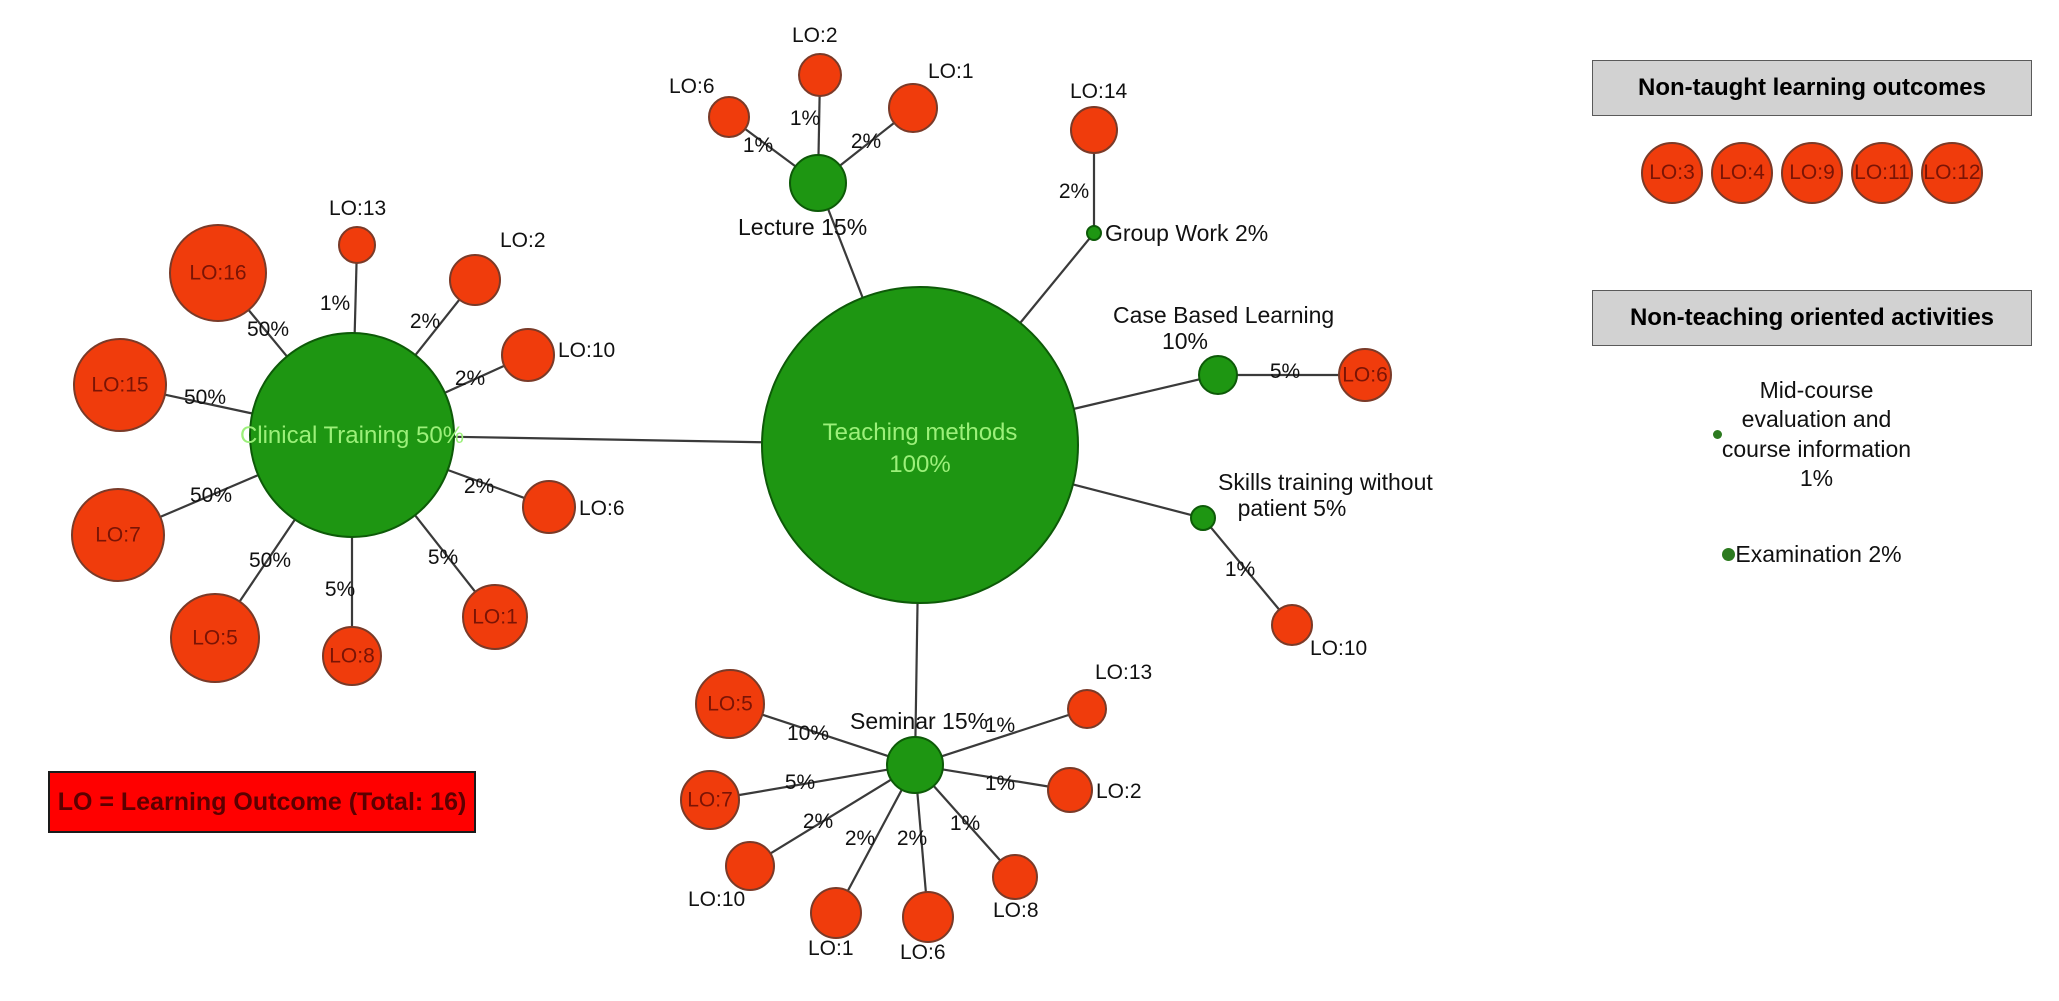 The width and height of the screenshot is (2059, 1001). Describe the element at coordinates (1094, 233) in the screenshot. I see `node-groupwork` at that location.